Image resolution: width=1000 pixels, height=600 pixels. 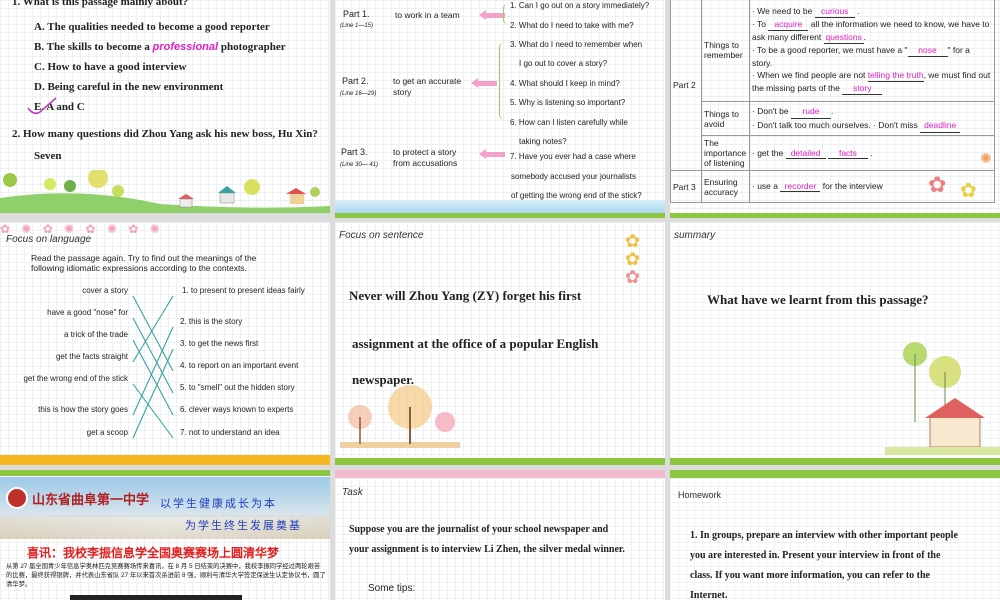 What do you see at coordinates (352, 492) in the screenshot?
I see `slide-label: Task` at bounding box center [352, 492].